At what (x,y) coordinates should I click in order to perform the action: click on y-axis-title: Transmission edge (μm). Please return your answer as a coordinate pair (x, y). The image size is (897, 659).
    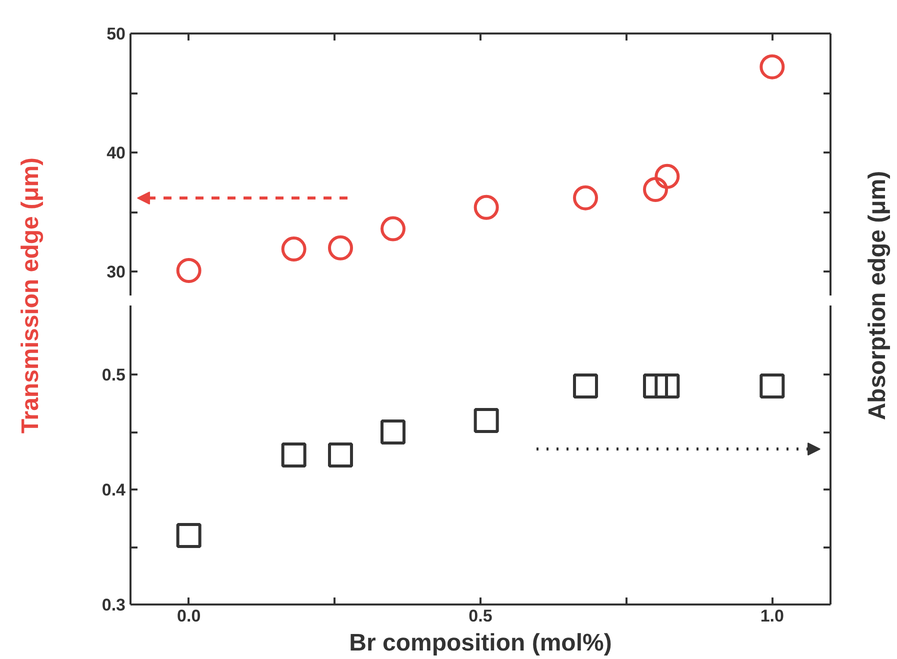
    Looking at the image, I should click on (30, 295).